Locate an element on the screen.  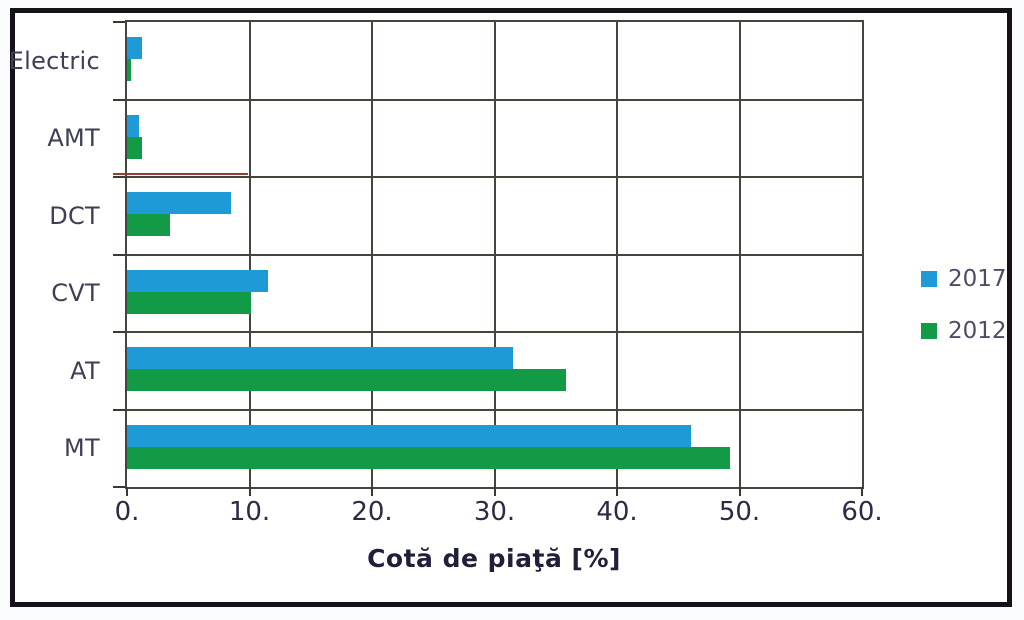
category-label: Electric is located at coordinates (54, 60).